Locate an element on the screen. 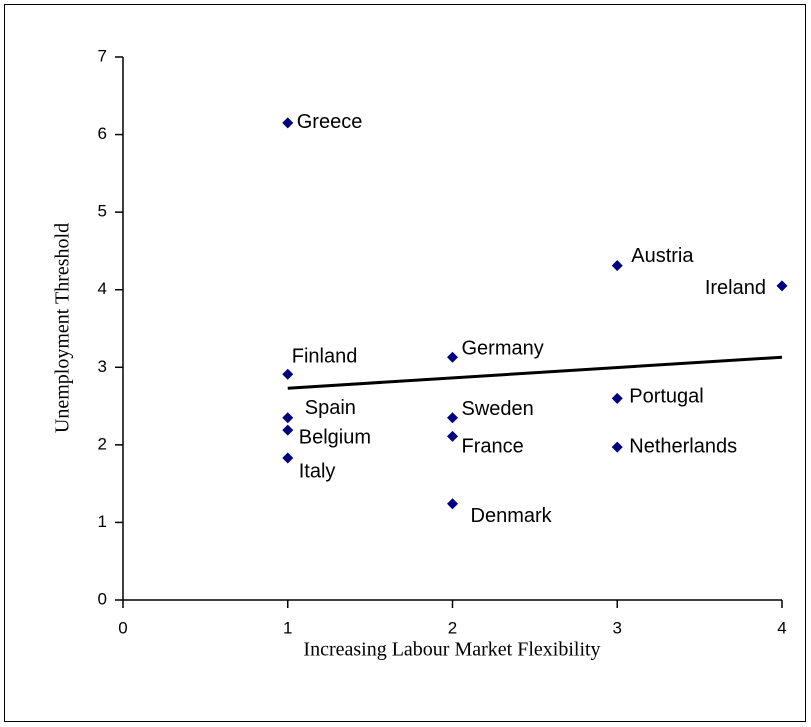 The width and height of the screenshot is (811, 727). data-label: France is located at coordinates (493, 447).